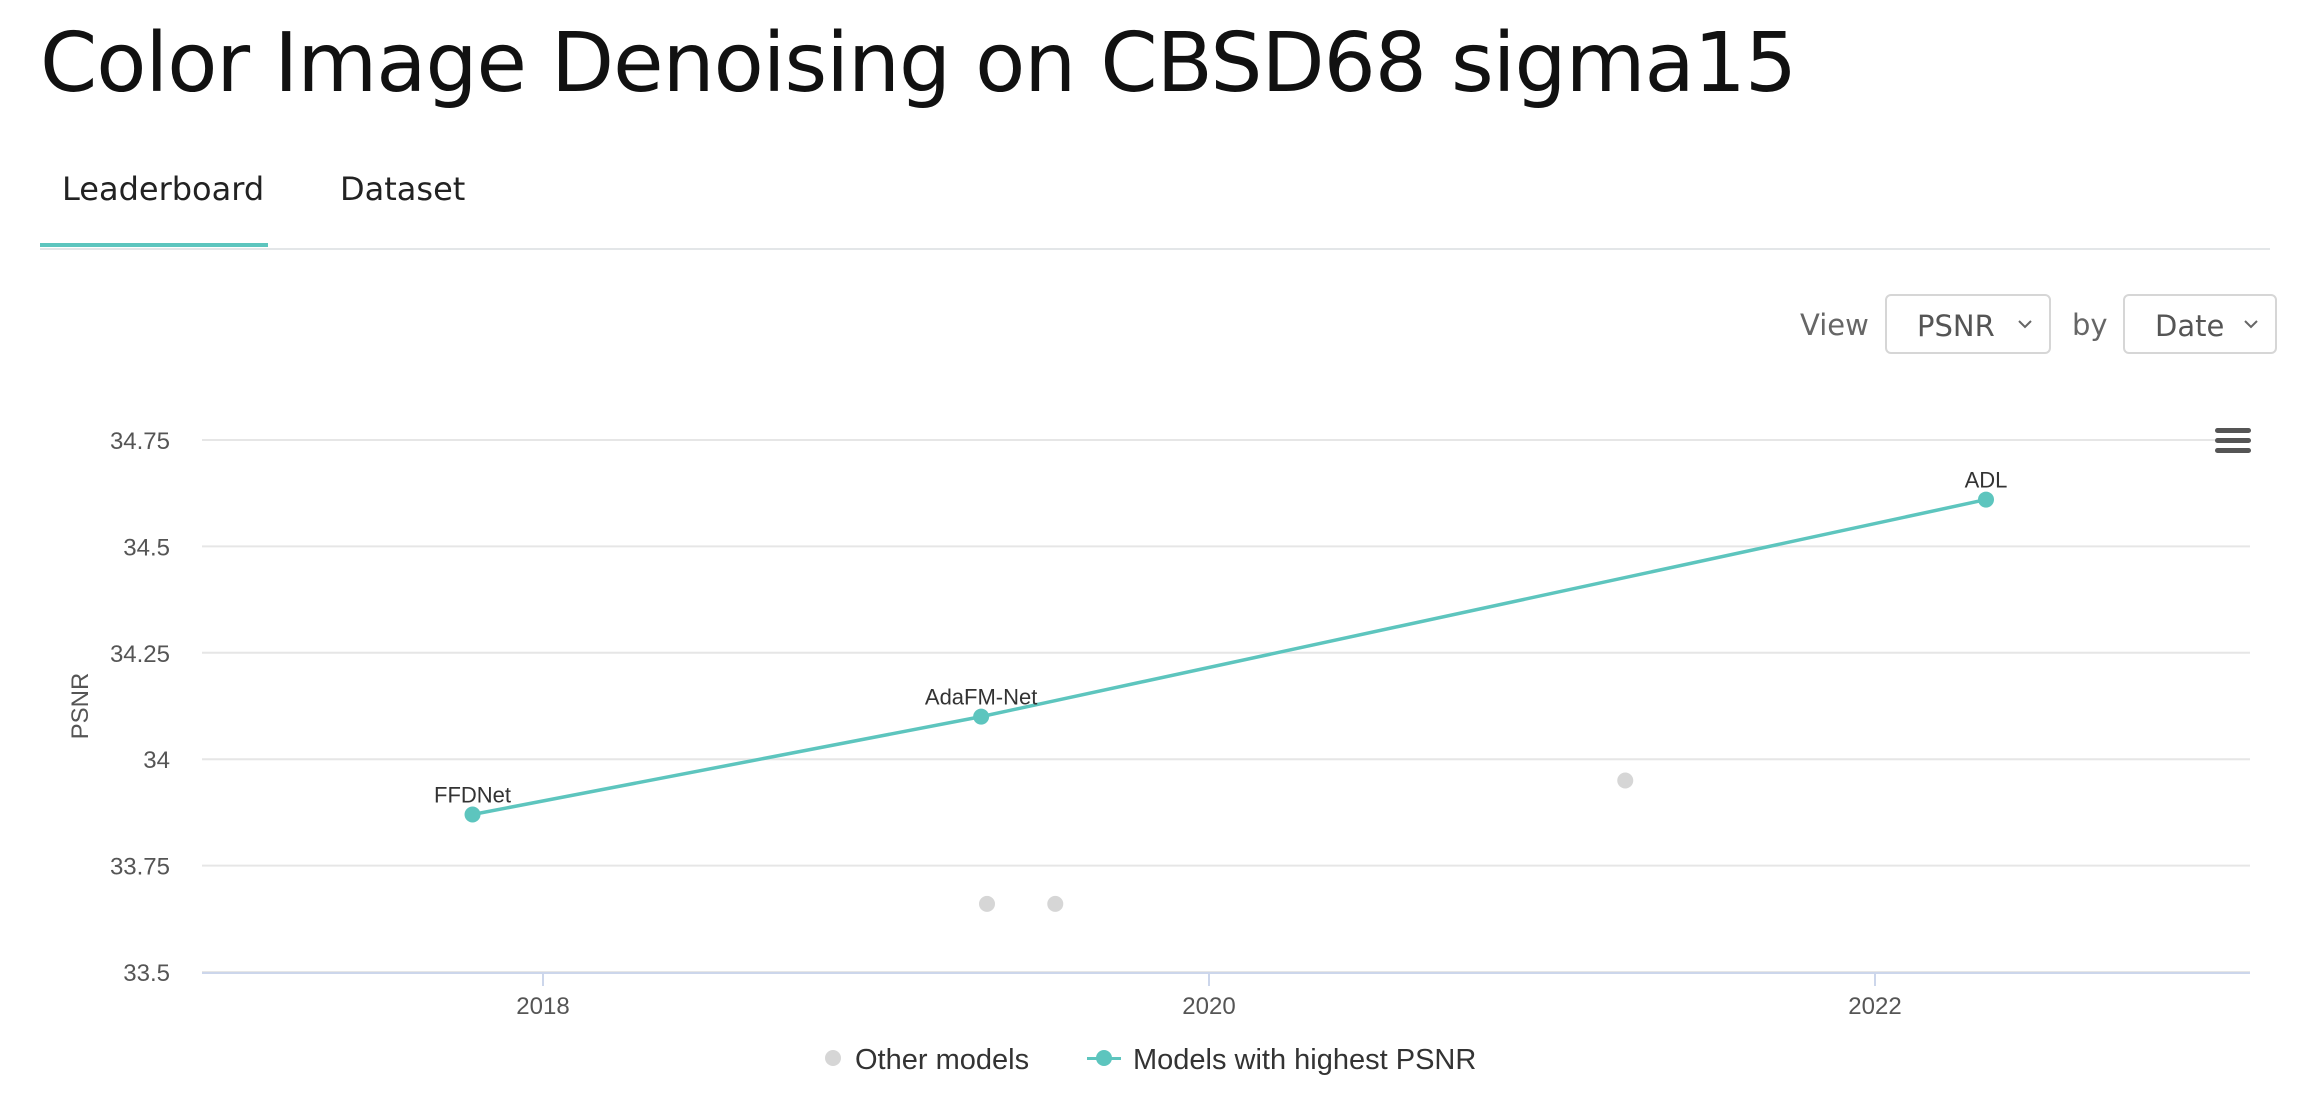 The image size is (2310, 1104). Describe the element at coordinates (1305, 1060) in the screenshot. I see `legend-label-best: Models with highest PSNR` at that location.